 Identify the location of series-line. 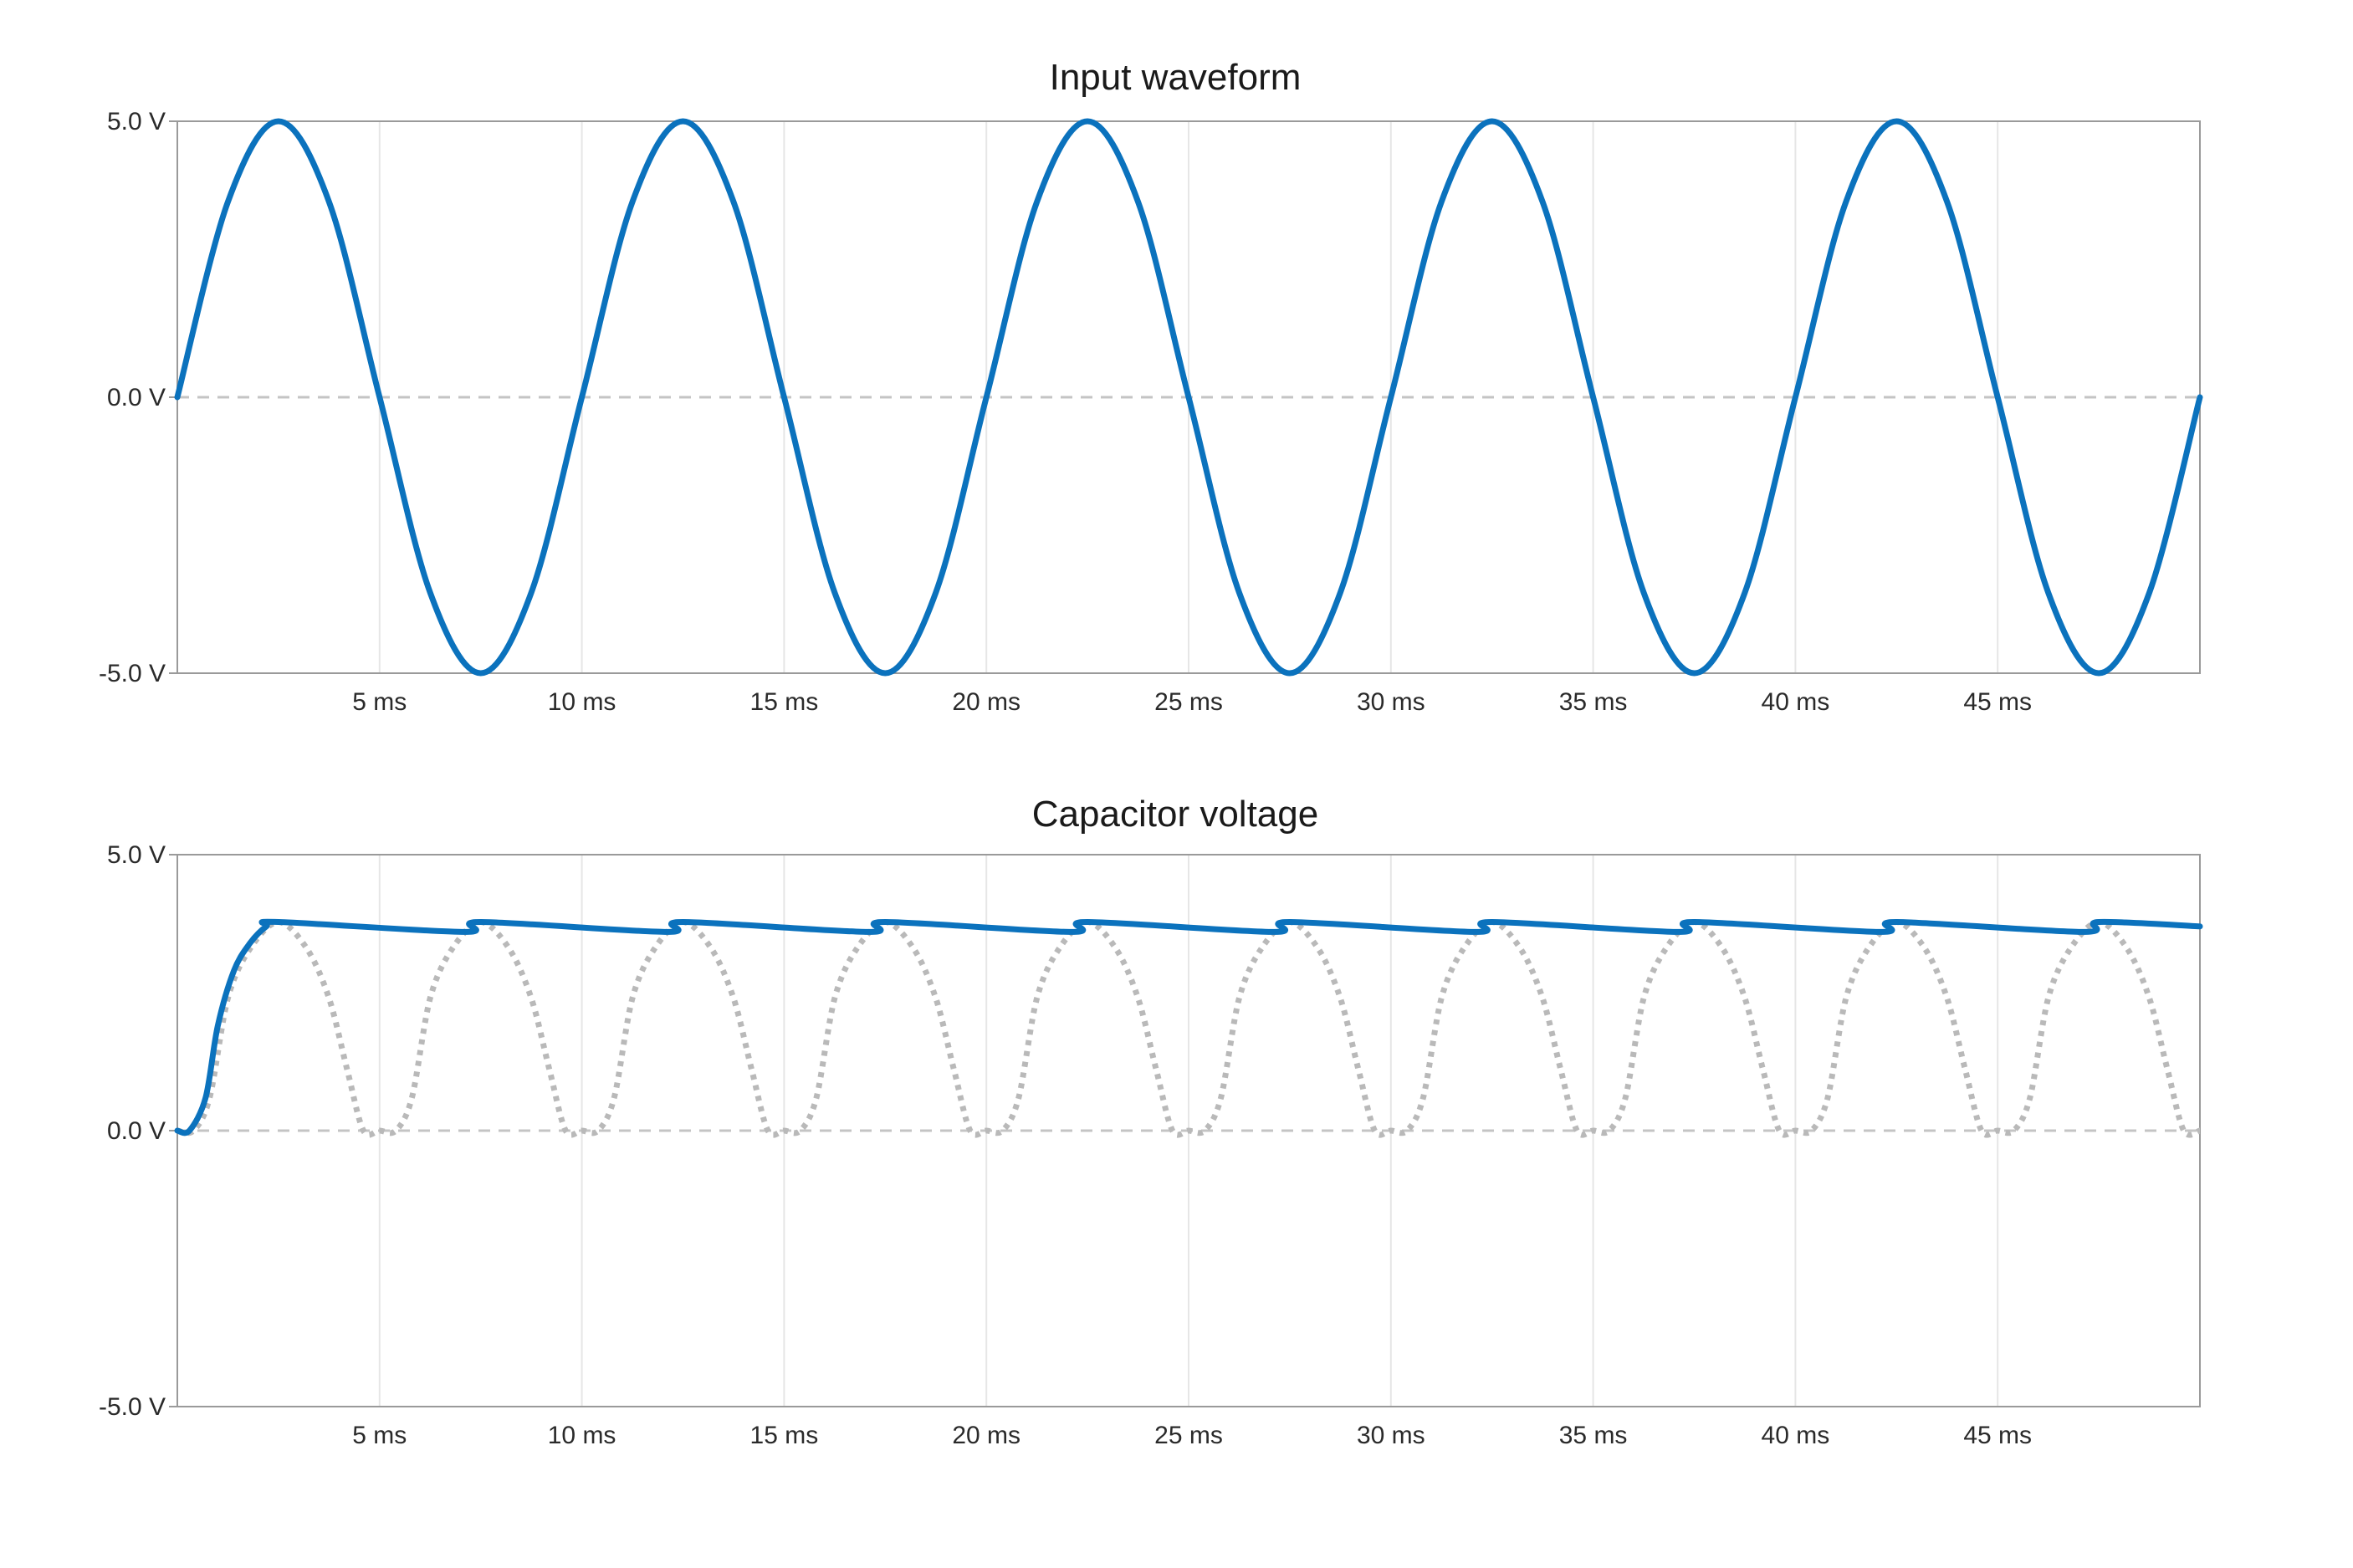
(1188, 1027).